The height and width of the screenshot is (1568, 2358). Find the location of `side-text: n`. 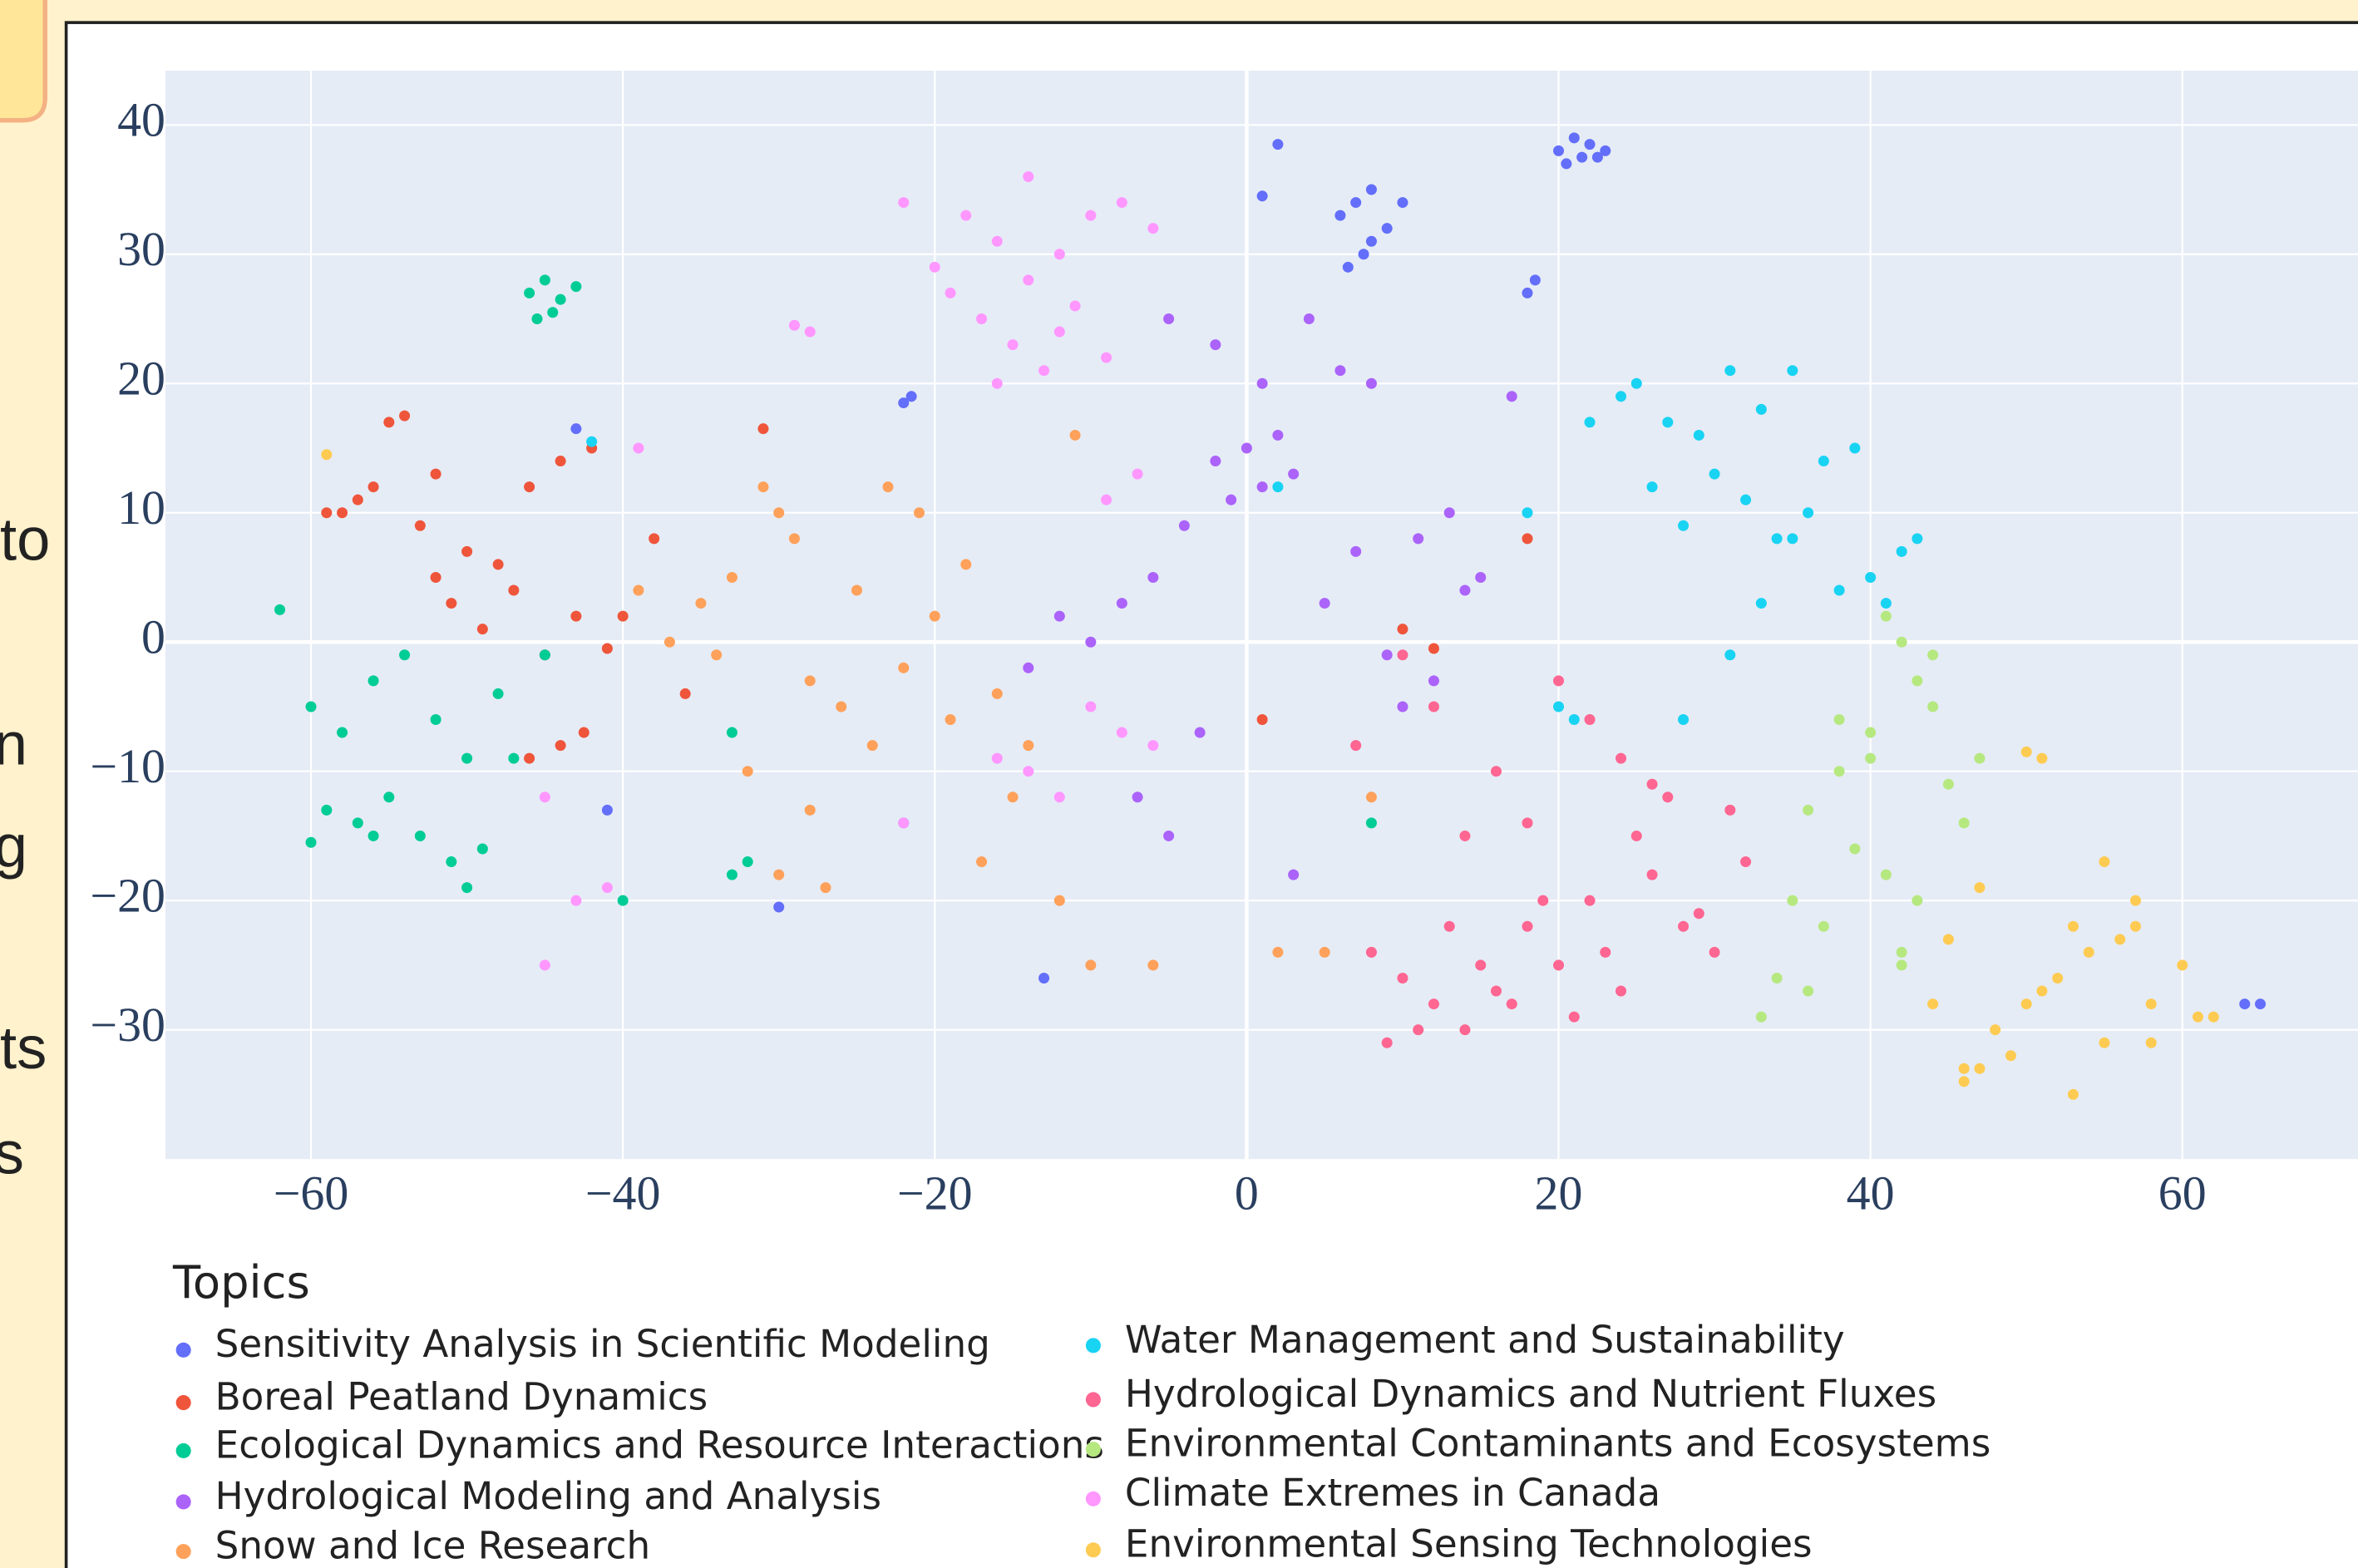

side-text: n is located at coordinates (14, 745).